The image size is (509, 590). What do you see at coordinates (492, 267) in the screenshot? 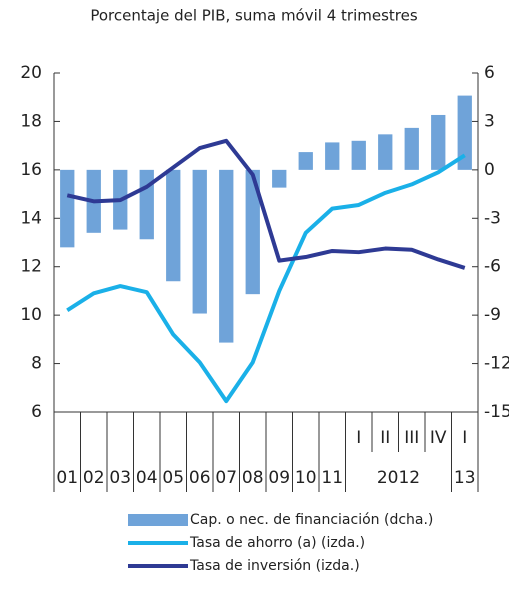
I see `y2-tick-label: -6` at bounding box center [492, 267].